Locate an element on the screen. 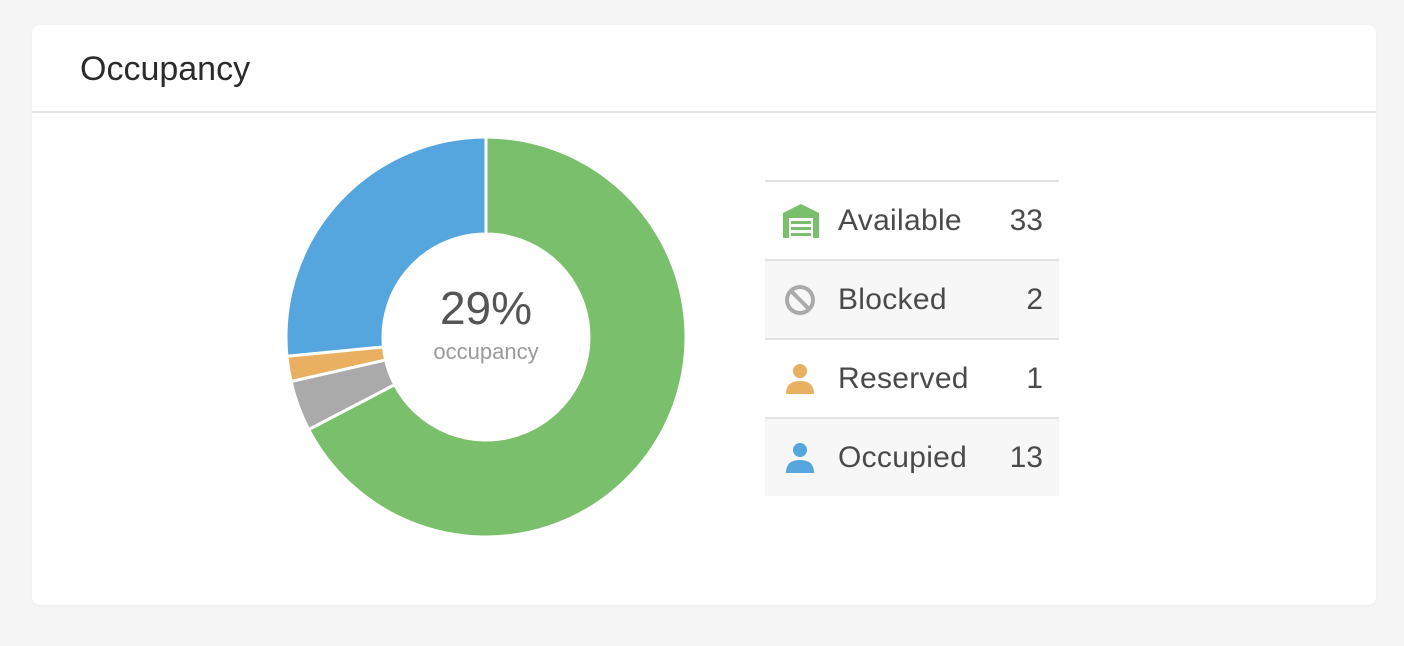 Image resolution: width=1404 pixels, height=646 pixels. donut-slice-occupied is located at coordinates (387, 247).